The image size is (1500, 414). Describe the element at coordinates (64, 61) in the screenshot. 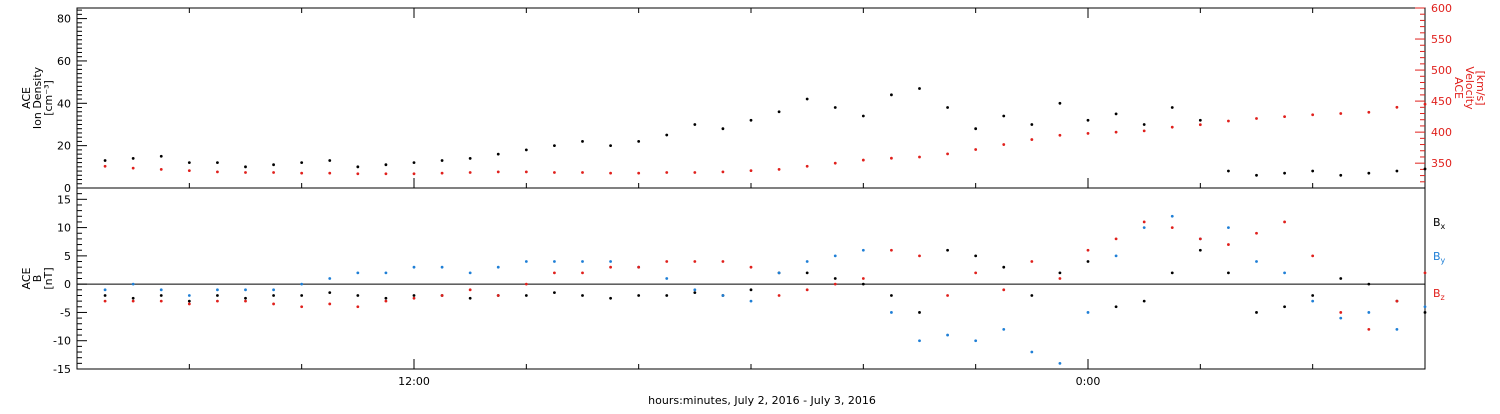

I see `top-left-tick-label: 60` at that location.